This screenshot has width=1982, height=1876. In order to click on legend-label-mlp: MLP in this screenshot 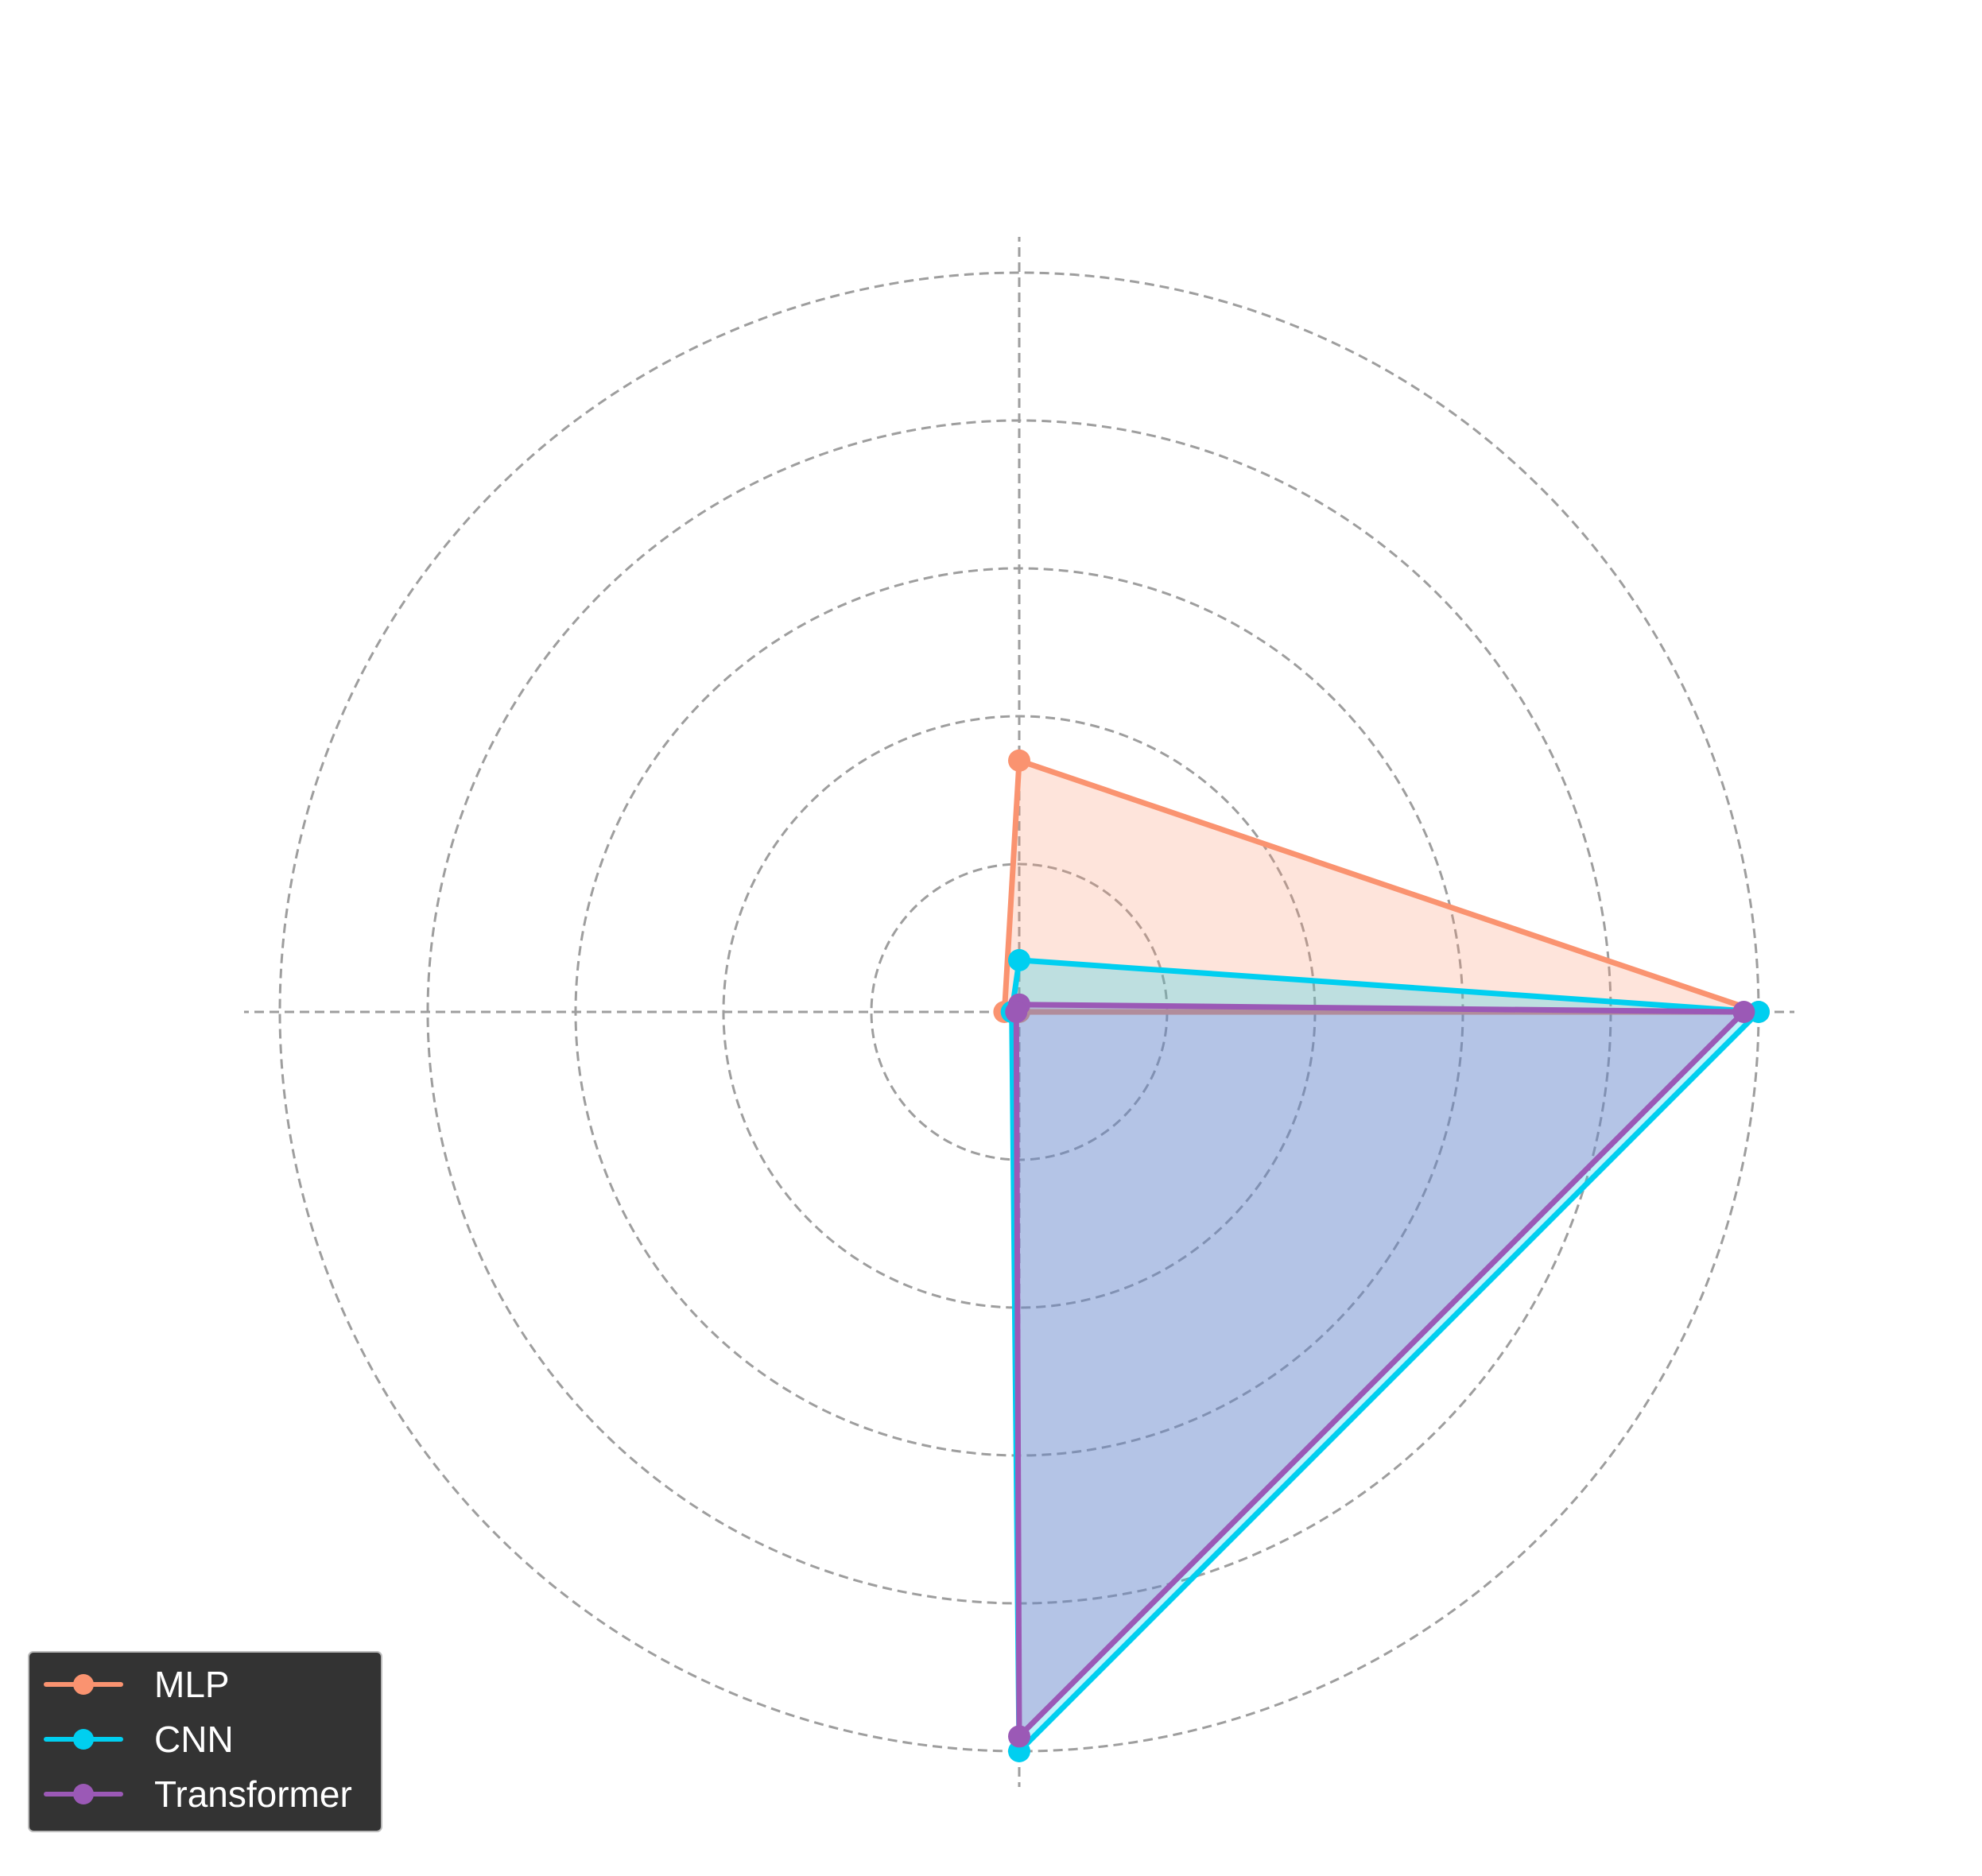, I will do `click(192, 1684)`.